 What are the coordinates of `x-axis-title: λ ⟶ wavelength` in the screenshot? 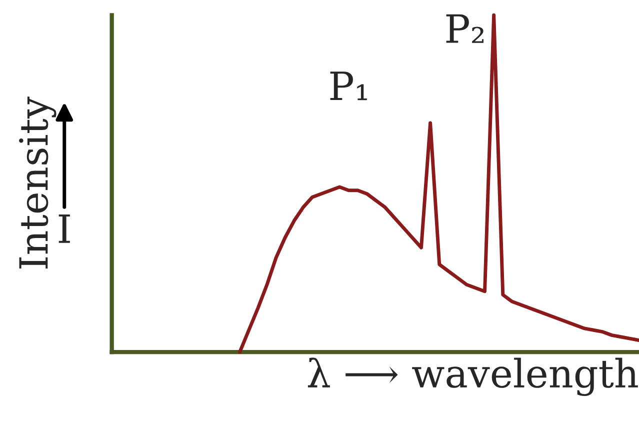 It's located at (473, 377).